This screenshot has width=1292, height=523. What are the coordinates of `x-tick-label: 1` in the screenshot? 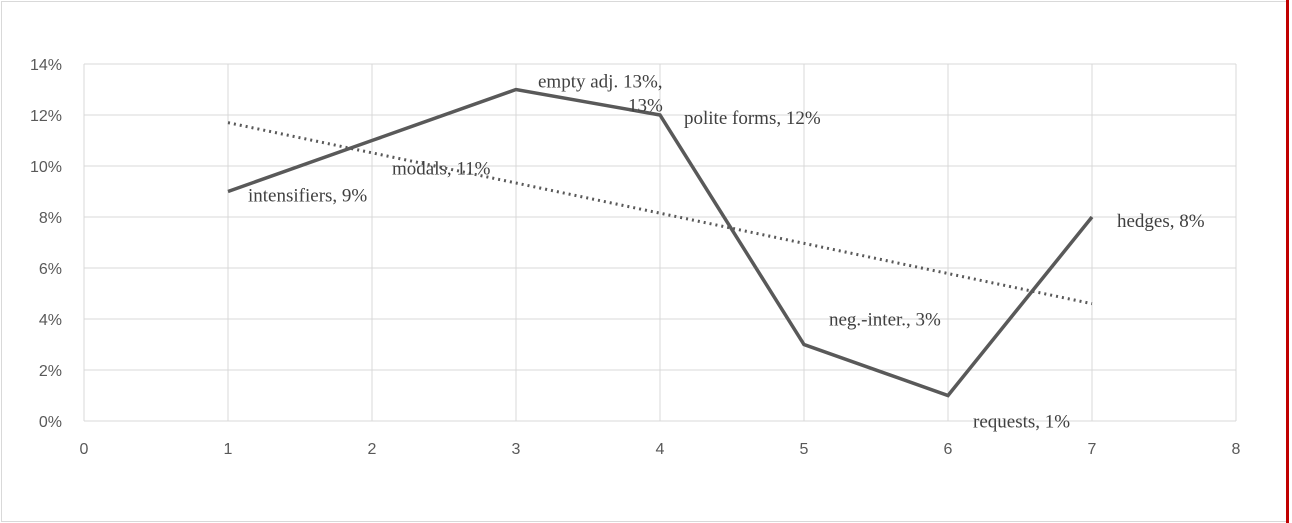 It's located at (228, 449).